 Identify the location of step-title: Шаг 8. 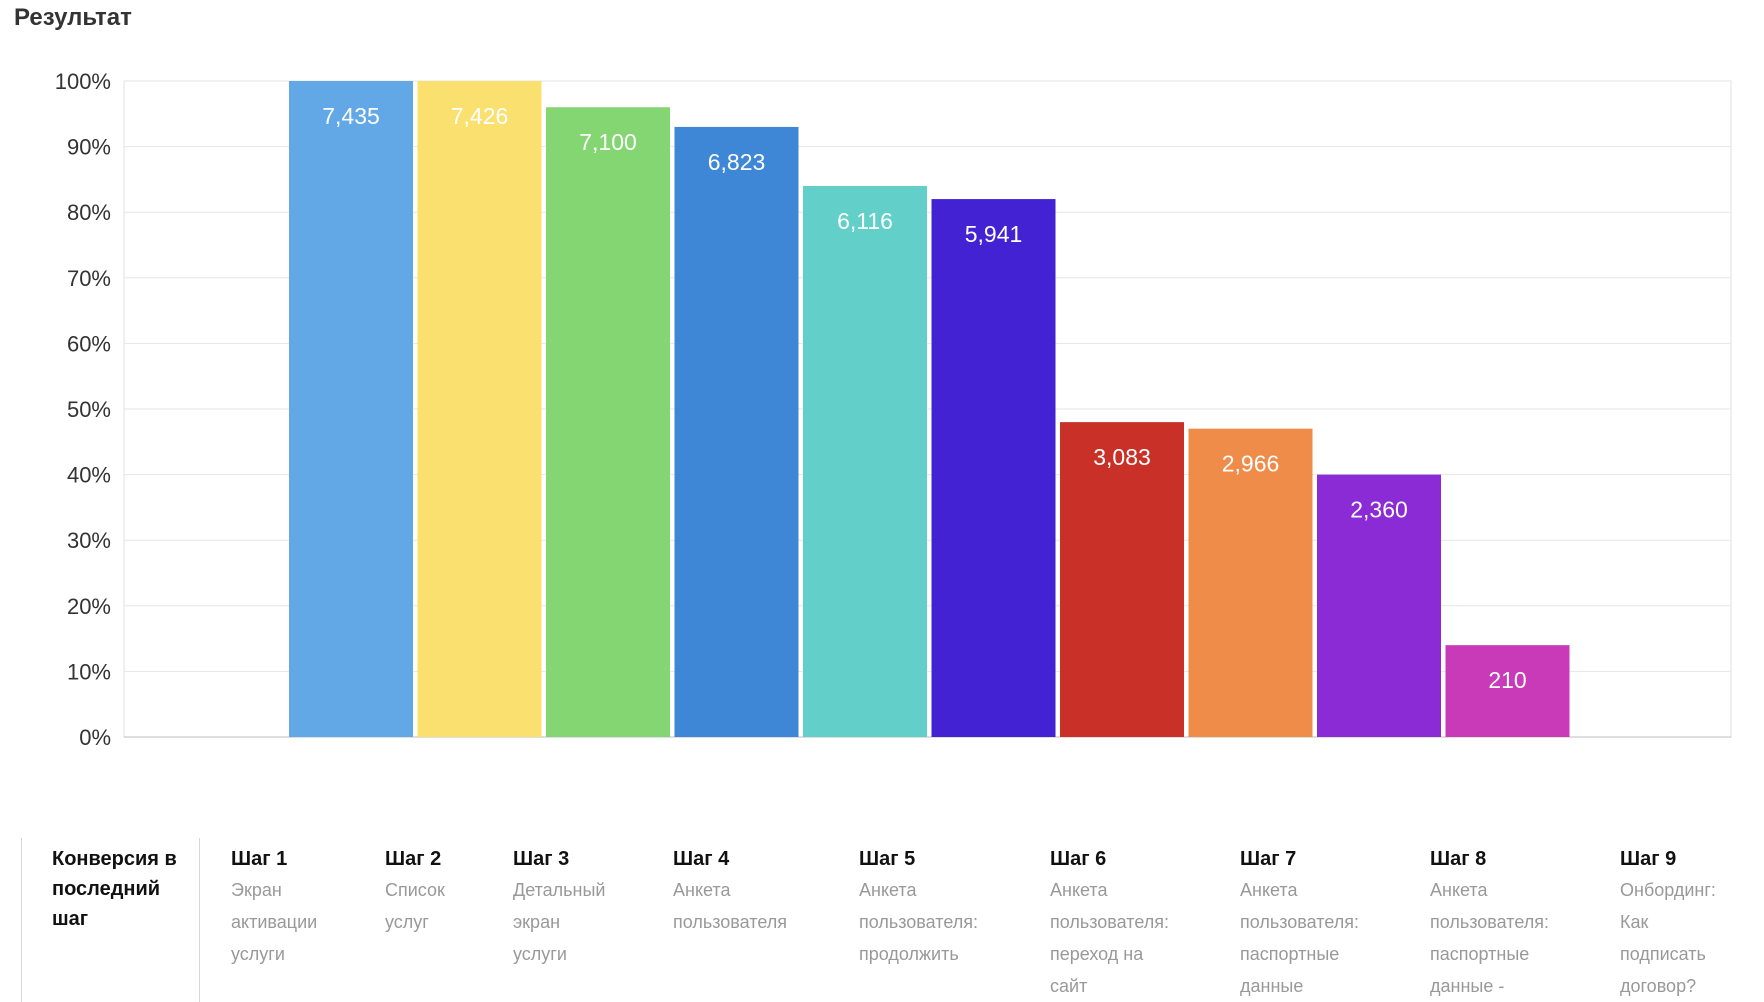
(1458, 859).